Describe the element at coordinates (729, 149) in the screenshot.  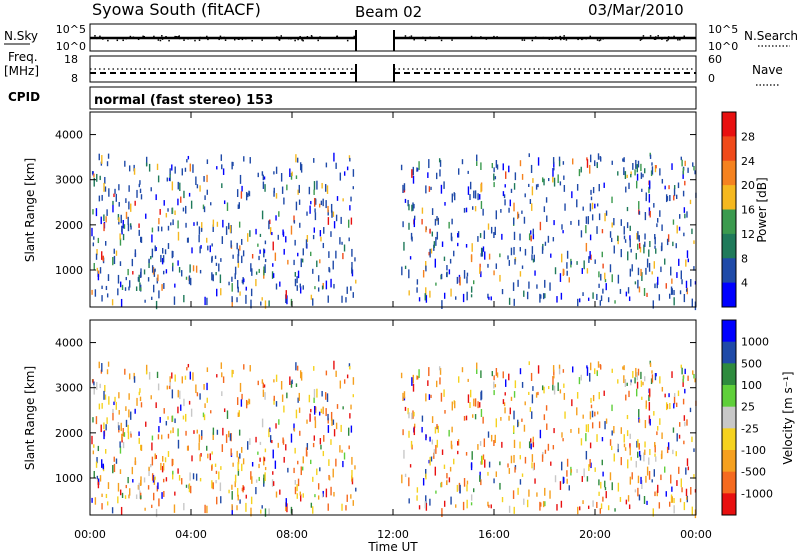
I see `colorbar-segment` at that location.